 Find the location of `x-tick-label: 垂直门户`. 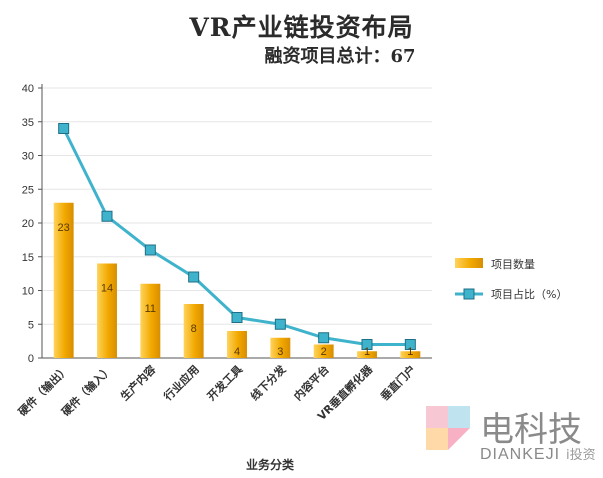

x-tick-label: 垂直门户 is located at coordinates (397, 382).